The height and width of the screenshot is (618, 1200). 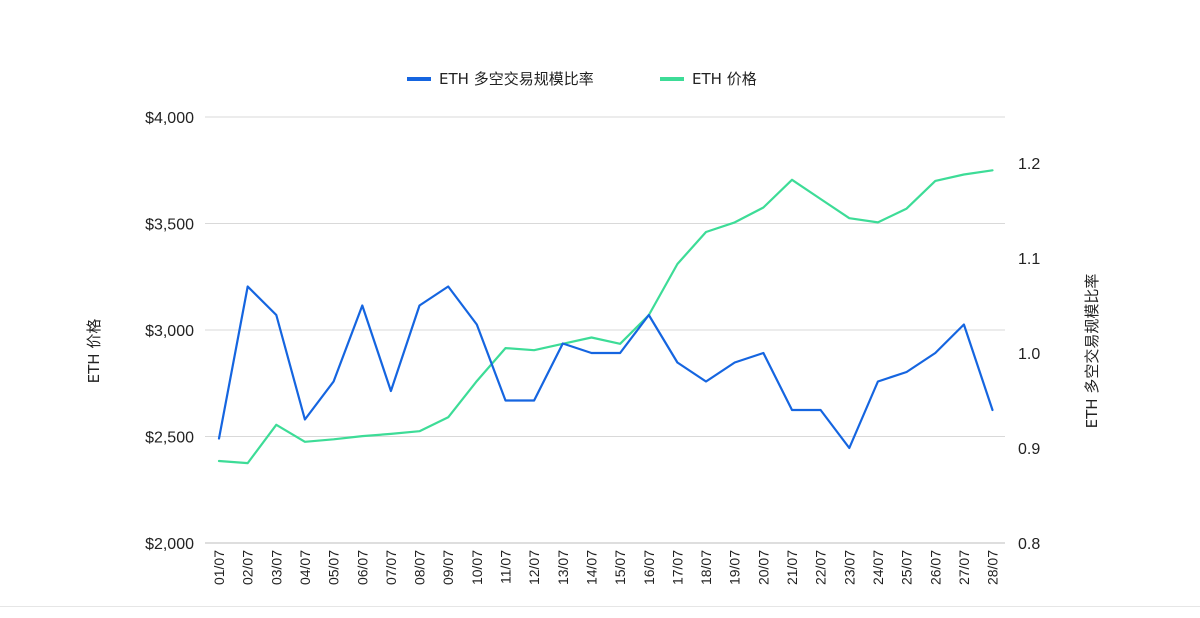 What do you see at coordinates (276, 567) in the screenshot?
I see `x-tick-label: 03/07` at bounding box center [276, 567].